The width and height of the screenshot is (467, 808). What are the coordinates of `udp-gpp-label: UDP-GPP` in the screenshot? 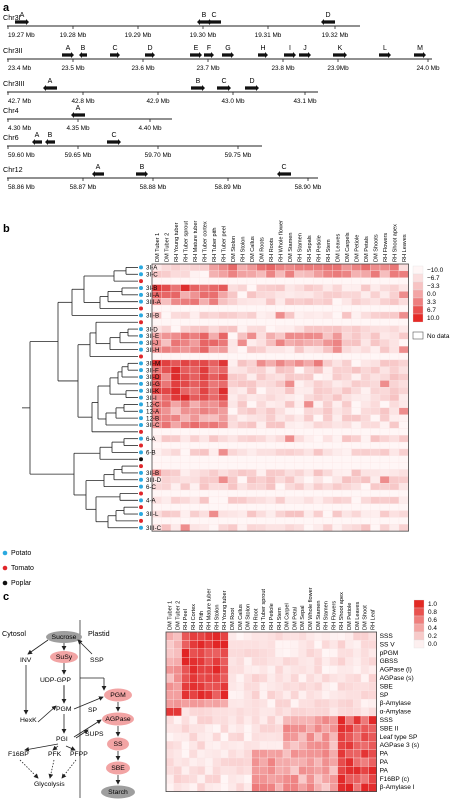 It's located at (55, 680).